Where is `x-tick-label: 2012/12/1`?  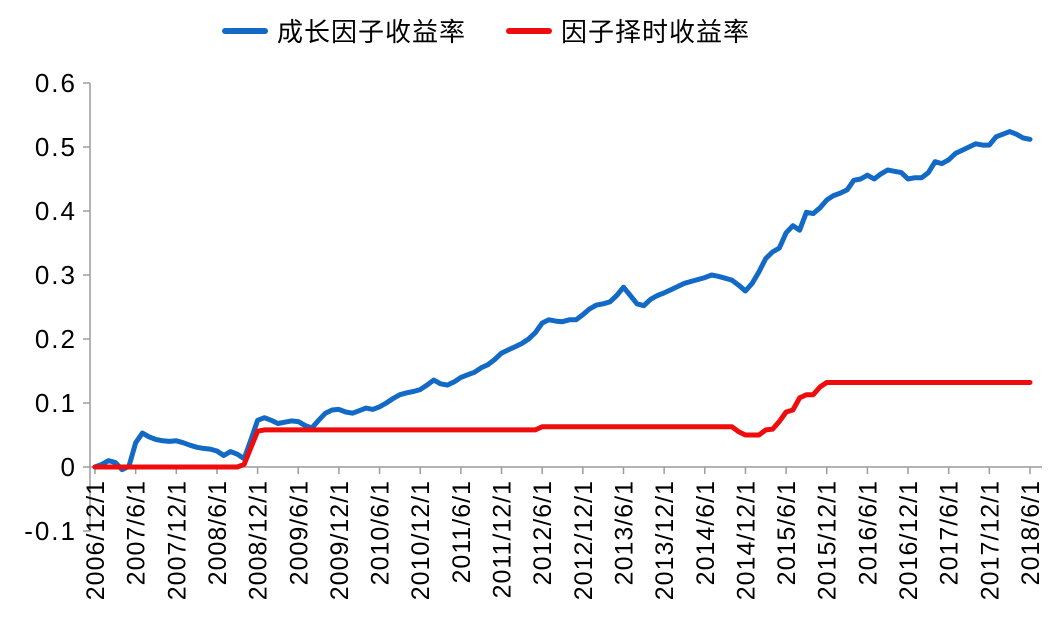 x-tick-label: 2012/12/1 is located at coordinates (584, 540).